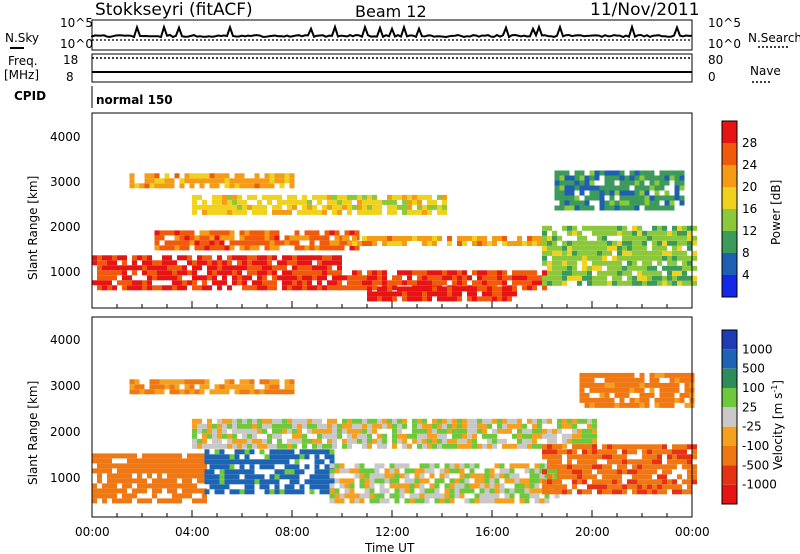  Describe the element at coordinates (729, 242) in the screenshot. I see `power-colorbar-segment` at that location.